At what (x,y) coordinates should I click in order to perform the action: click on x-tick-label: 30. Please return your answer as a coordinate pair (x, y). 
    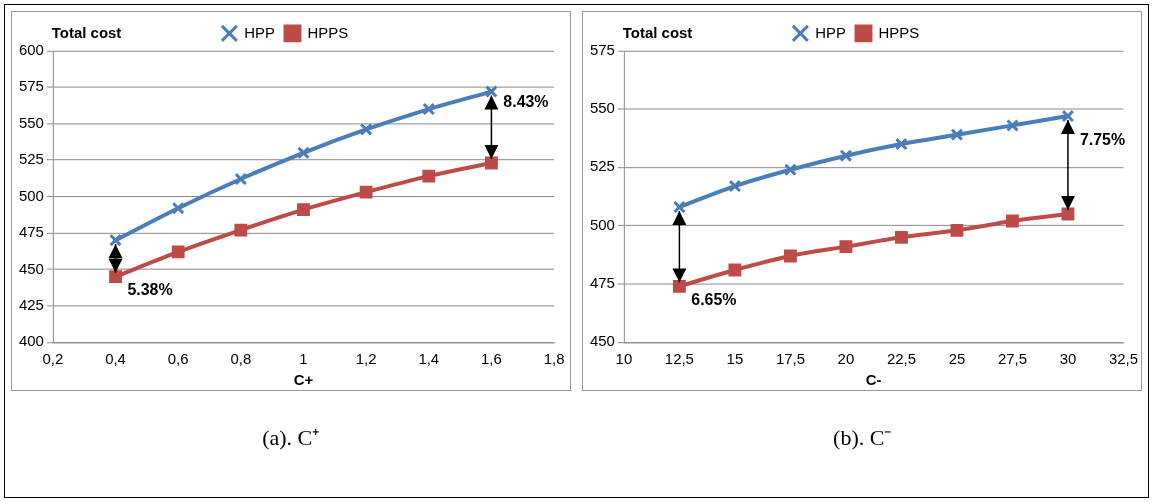
    Looking at the image, I should click on (1068, 359).